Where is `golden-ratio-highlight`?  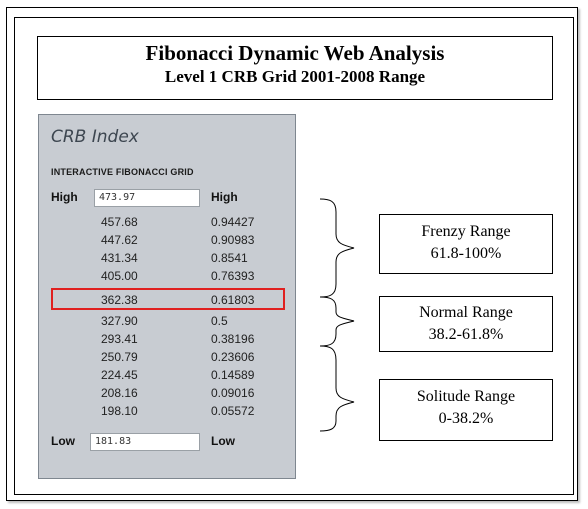
golden-ratio-highlight is located at coordinates (168, 299).